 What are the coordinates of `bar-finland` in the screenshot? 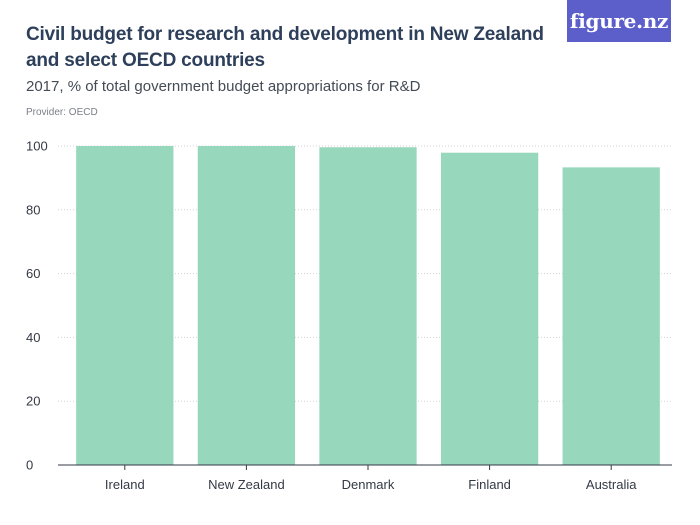 It's located at (489, 308).